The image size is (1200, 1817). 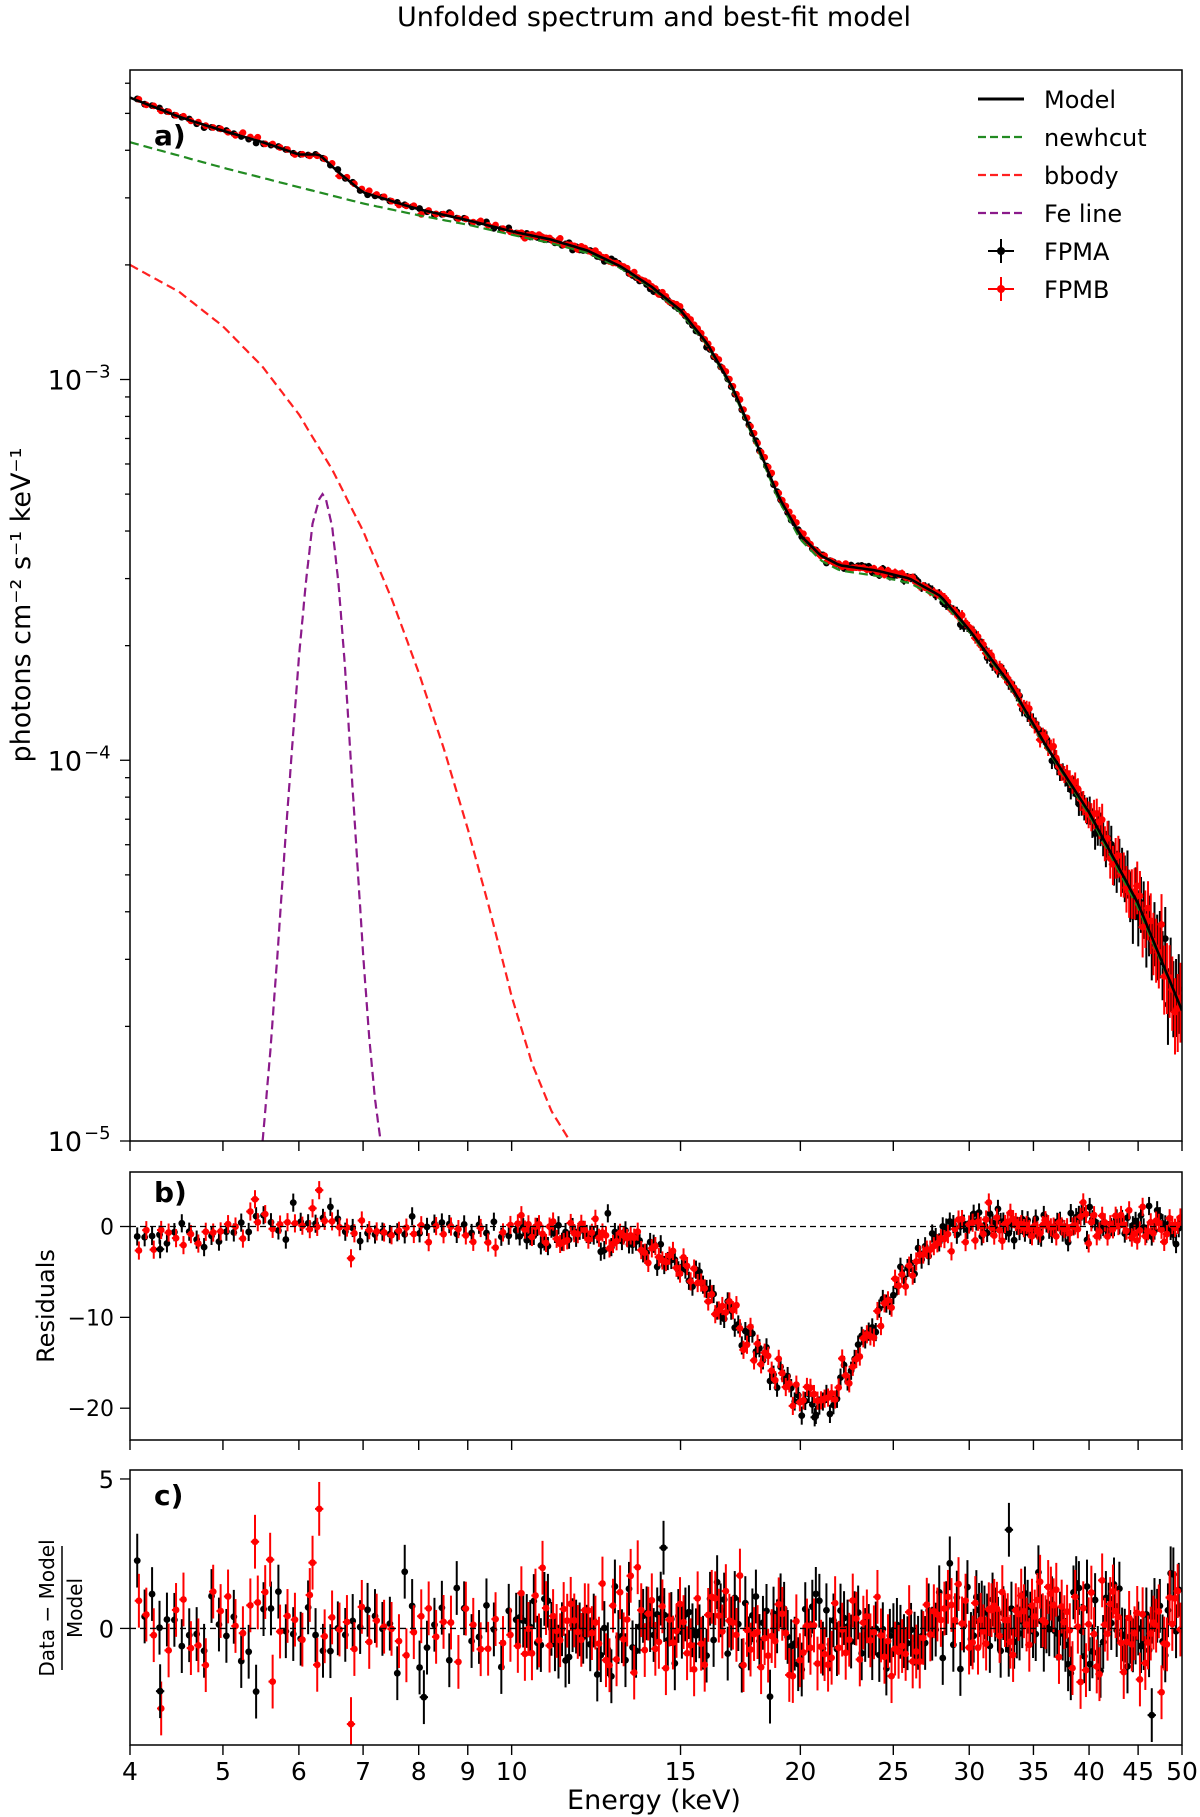 What do you see at coordinates (255, 1542) in the screenshot?
I see `fractional-outlier` at bounding box center [255, 1542].